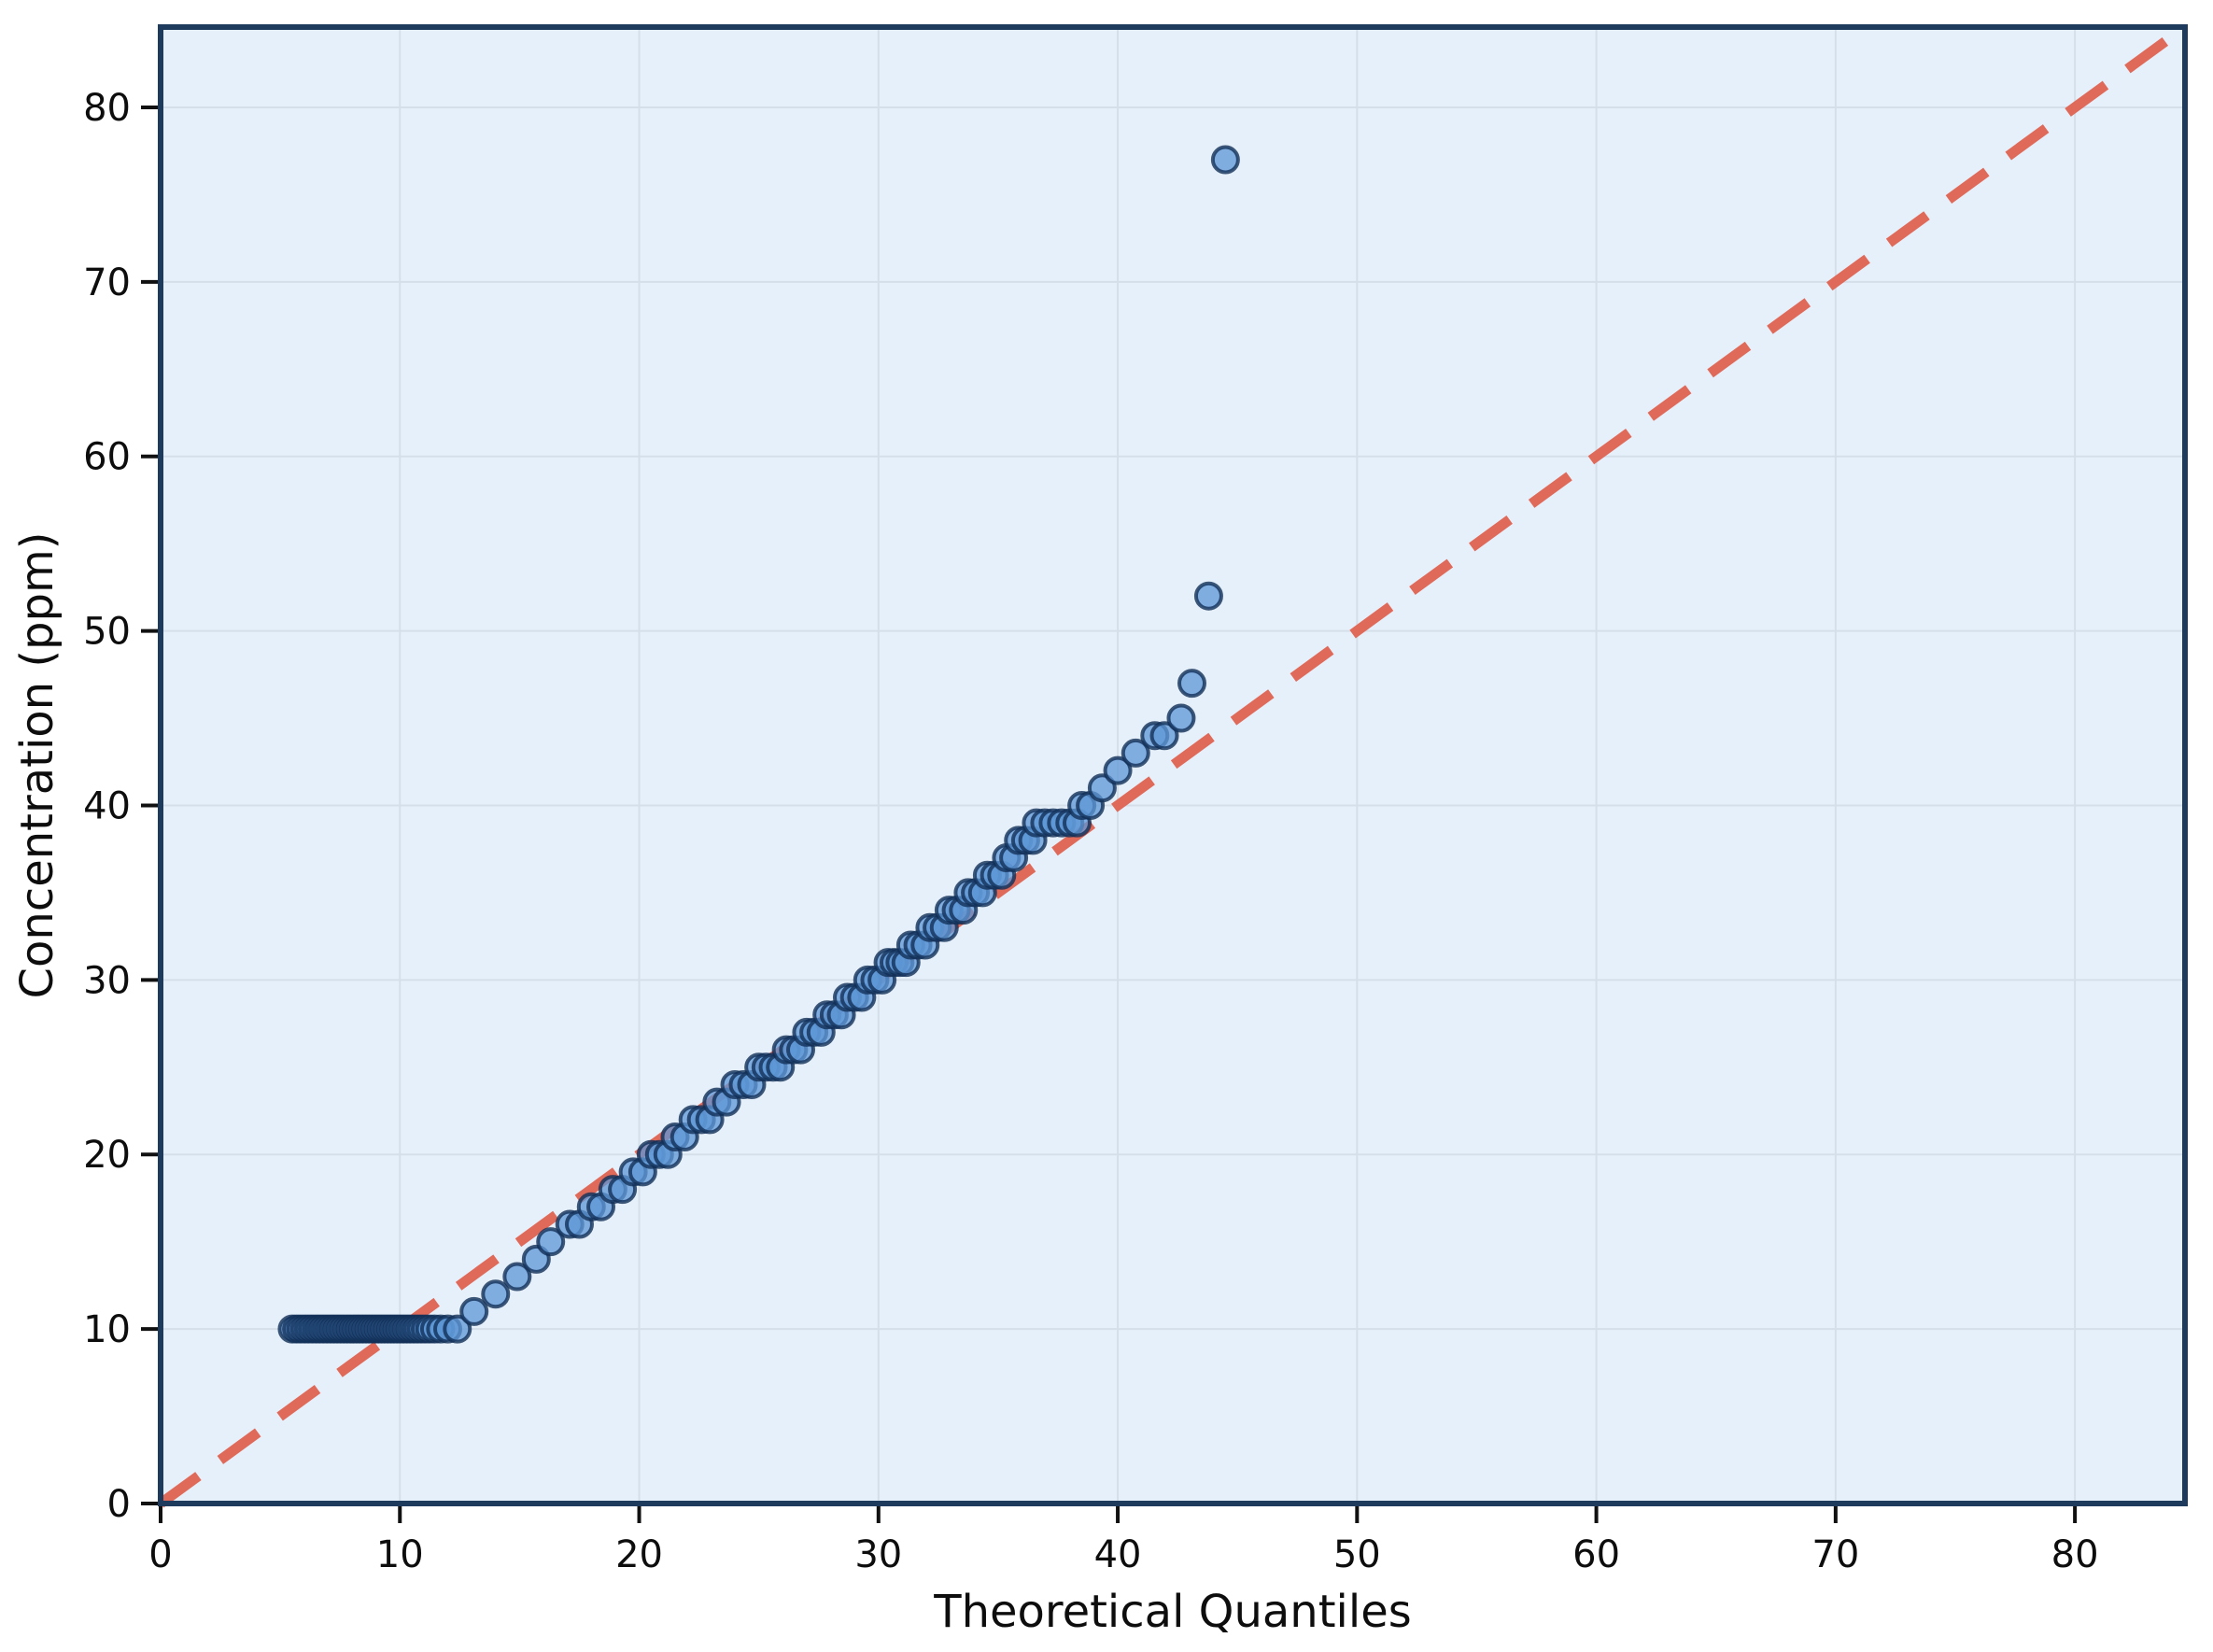 Image resolution: width=2213 pixels, height=1652 pixels. I want to click on y-tick-label: 30, so click(107, 980).